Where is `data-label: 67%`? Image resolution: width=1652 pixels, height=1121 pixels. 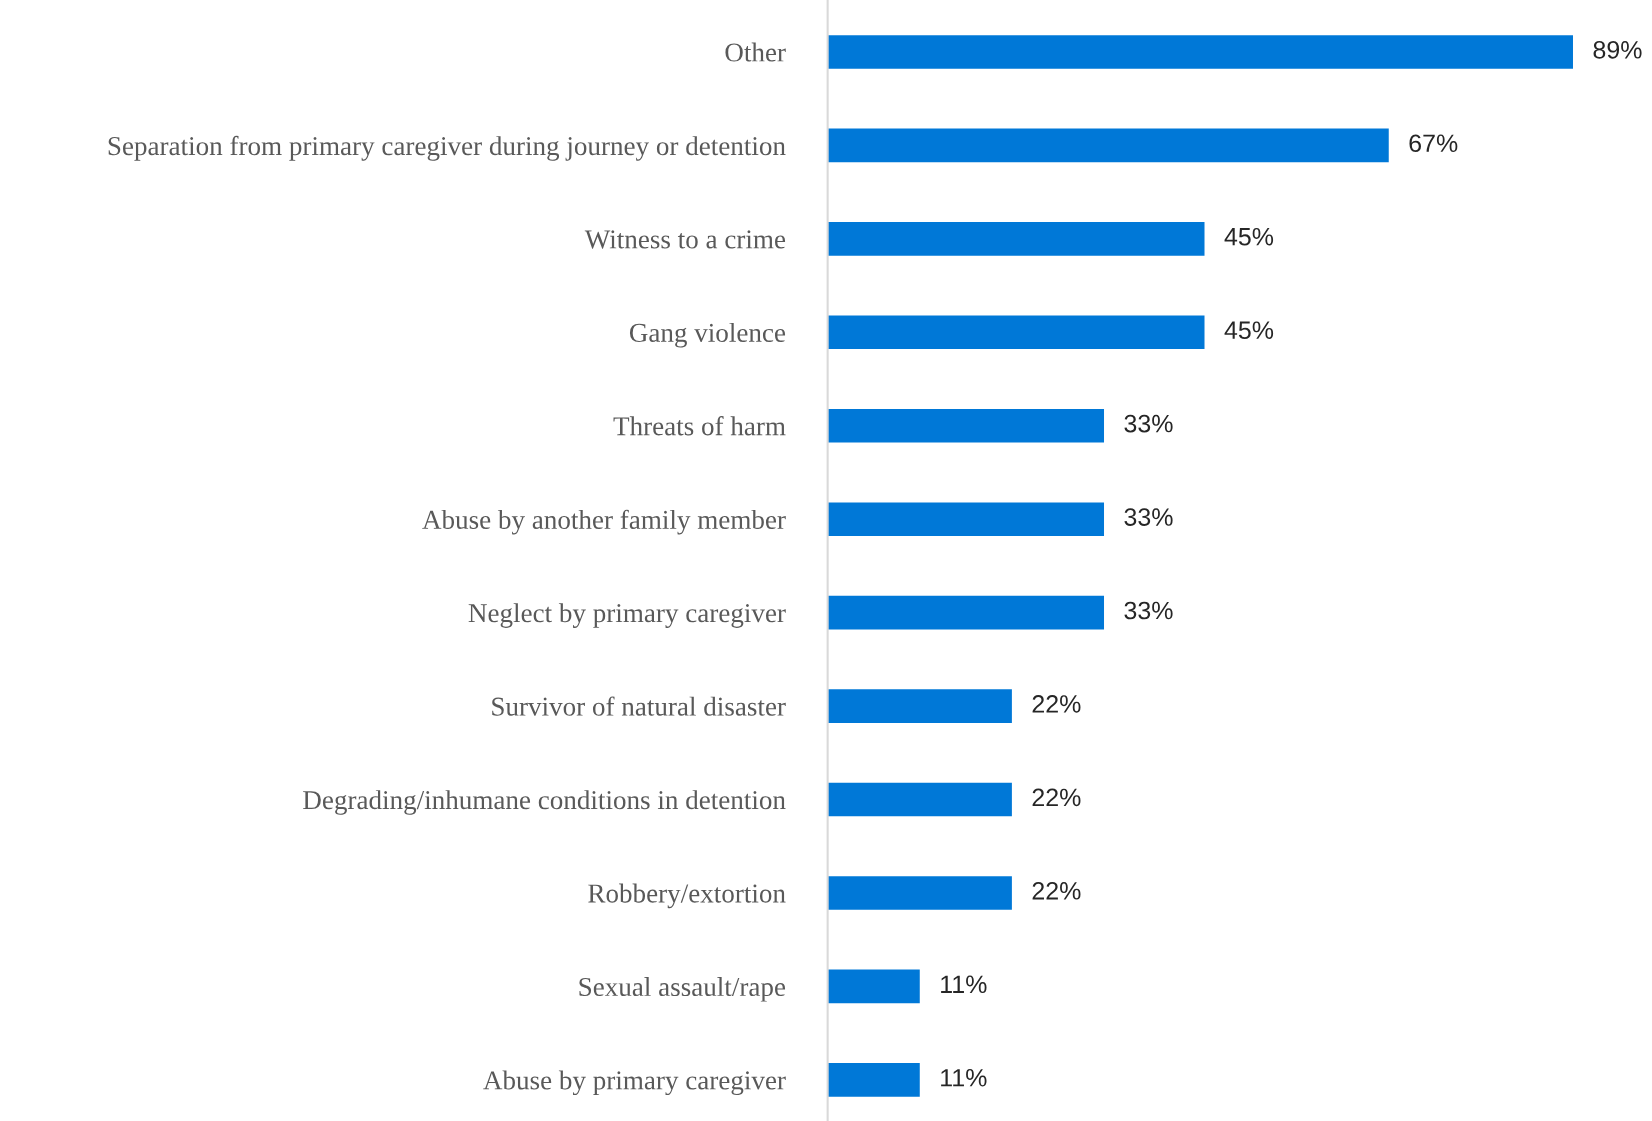
data-label: 67% is located at coordinates (1433, 143).